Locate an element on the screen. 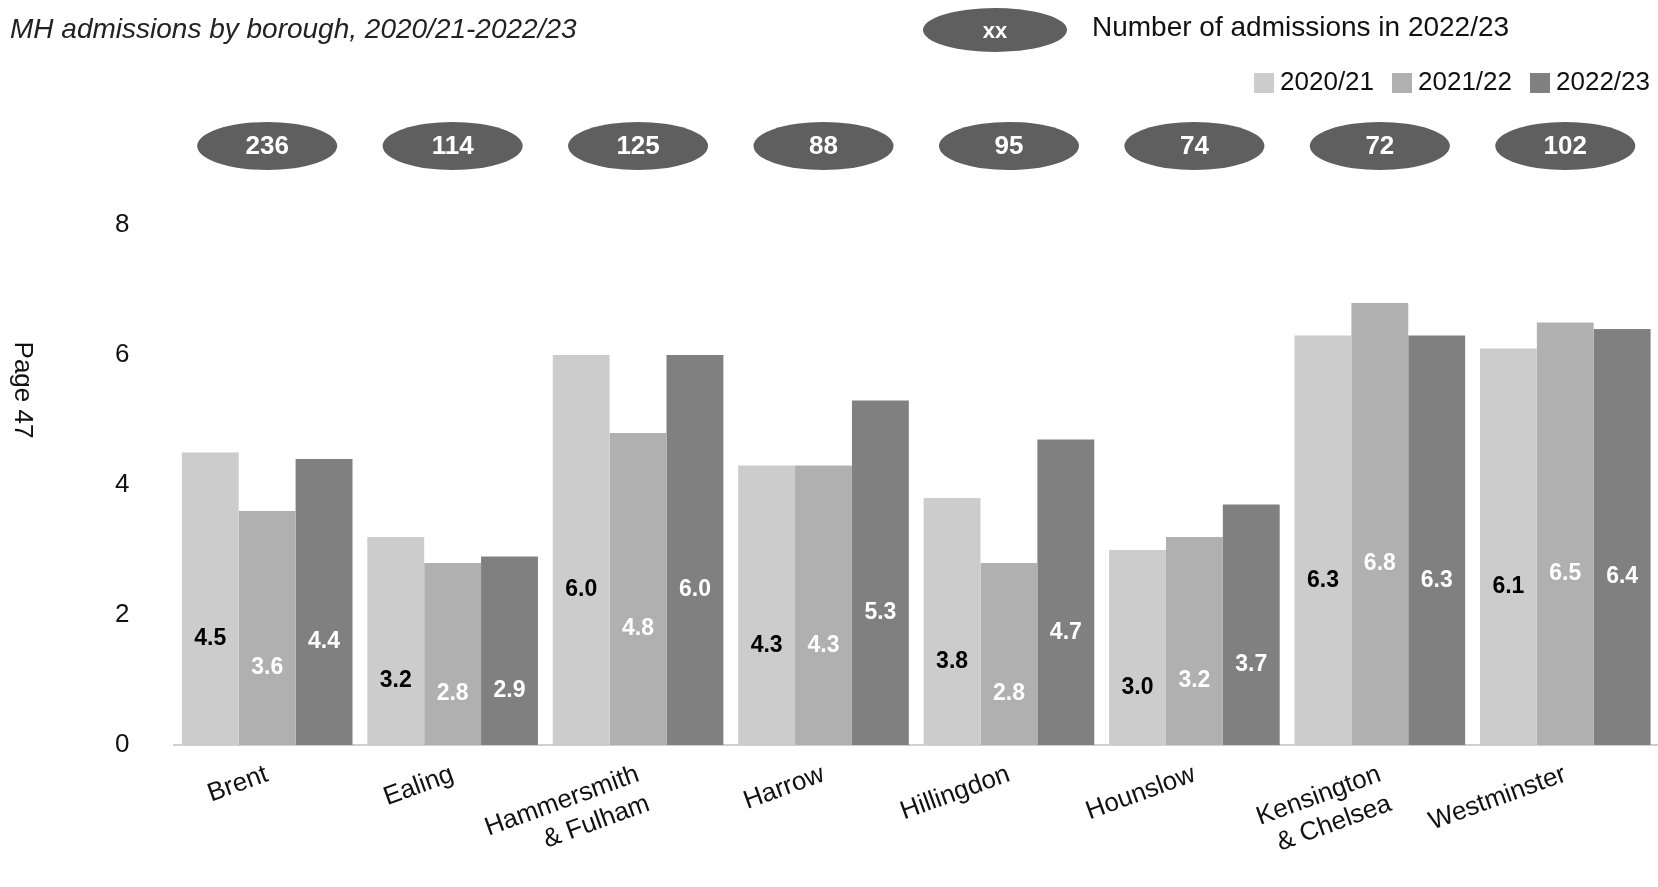 This screenshot has height=887, width=1658. data-label: 2.9 is located at coordinates (509, 689).